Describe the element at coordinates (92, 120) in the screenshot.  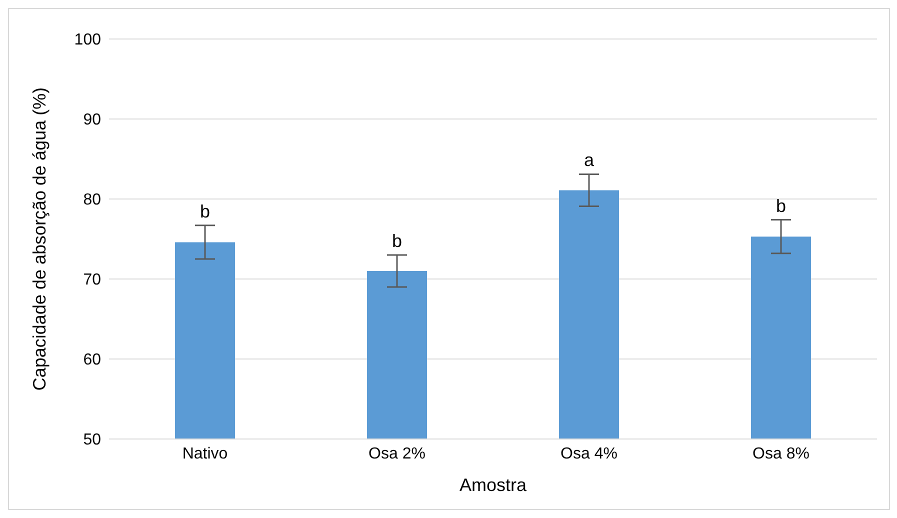
I see `y-tick-label: 90` at that location.